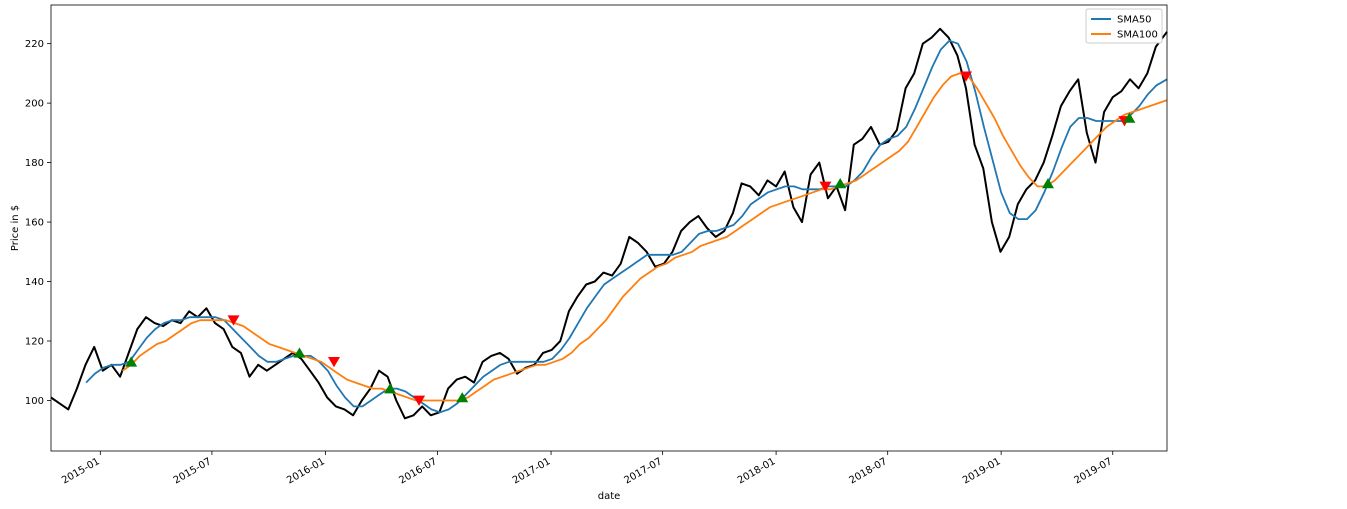 The width and height of the screenshot is (1347, 509). I want to click on x-tick-label: 2018-01, so click(757, 471).